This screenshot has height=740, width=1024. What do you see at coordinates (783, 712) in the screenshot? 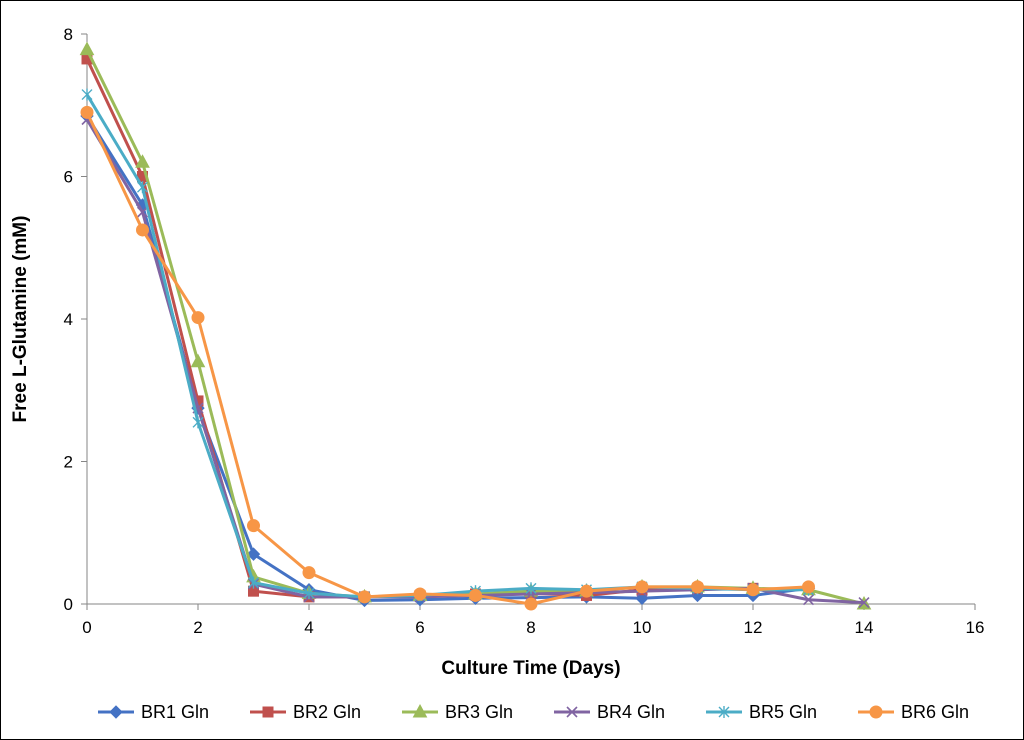
I see `legend-label: BR5 Gln` at bounding box center [783, 712].